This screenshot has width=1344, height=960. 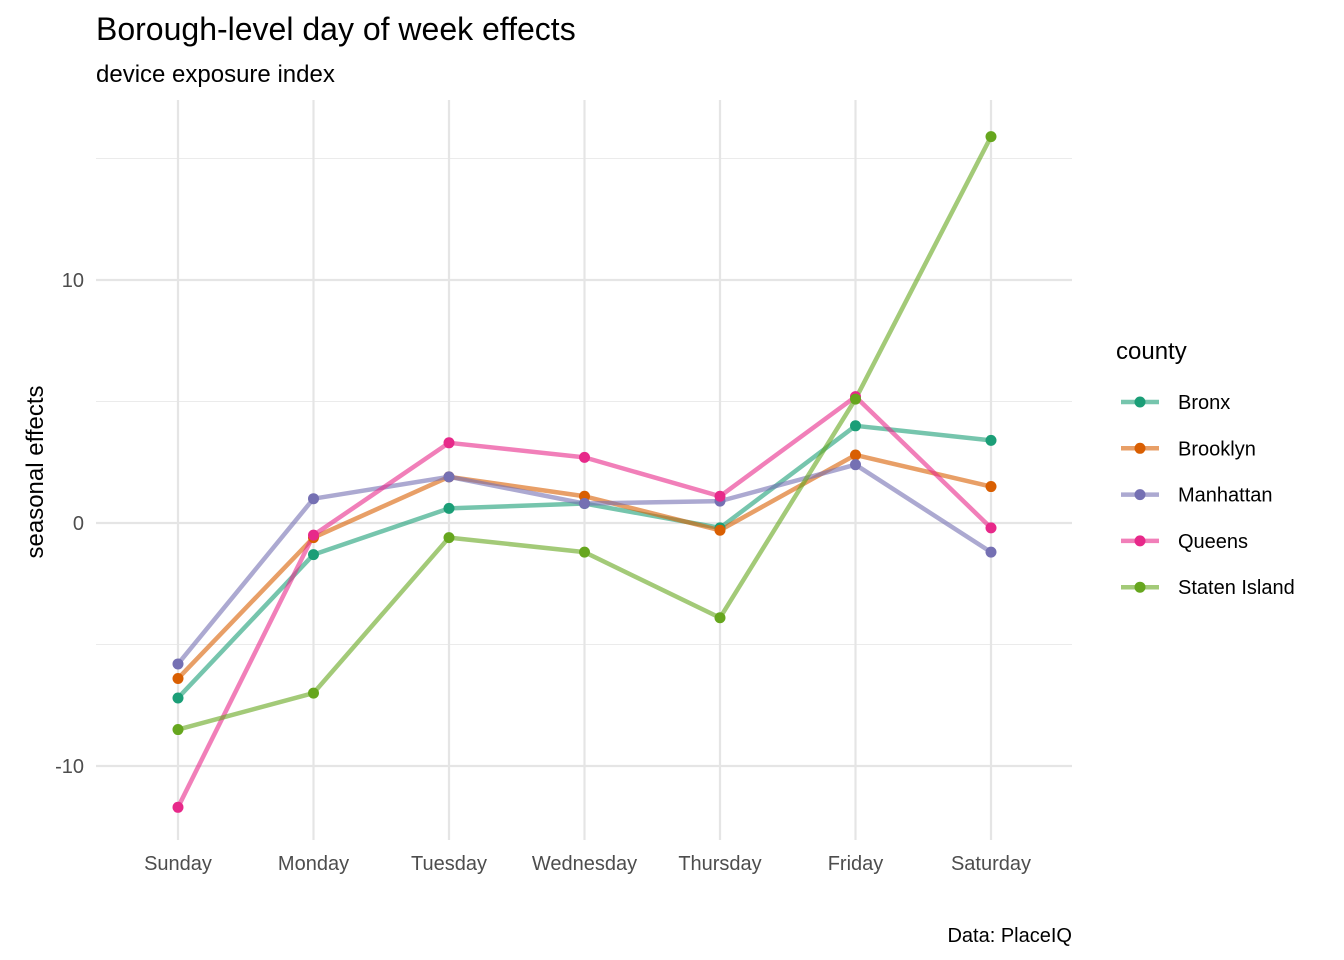 I want to click on y-axis-title: seasonal effects, so click(x=35, y=471).